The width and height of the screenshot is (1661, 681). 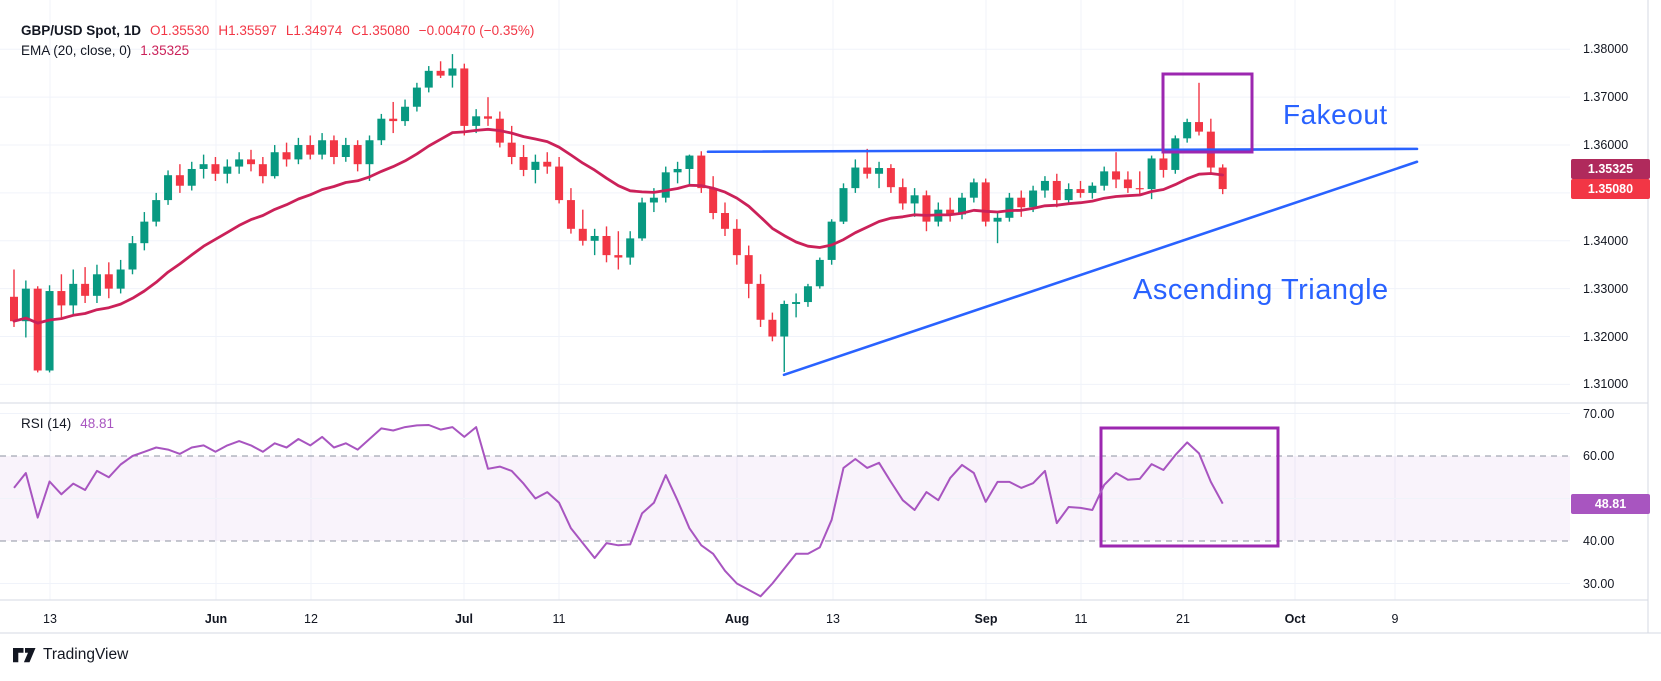 I want to click on last-price-badge: 1.35080, so click(x=1610, y=189).